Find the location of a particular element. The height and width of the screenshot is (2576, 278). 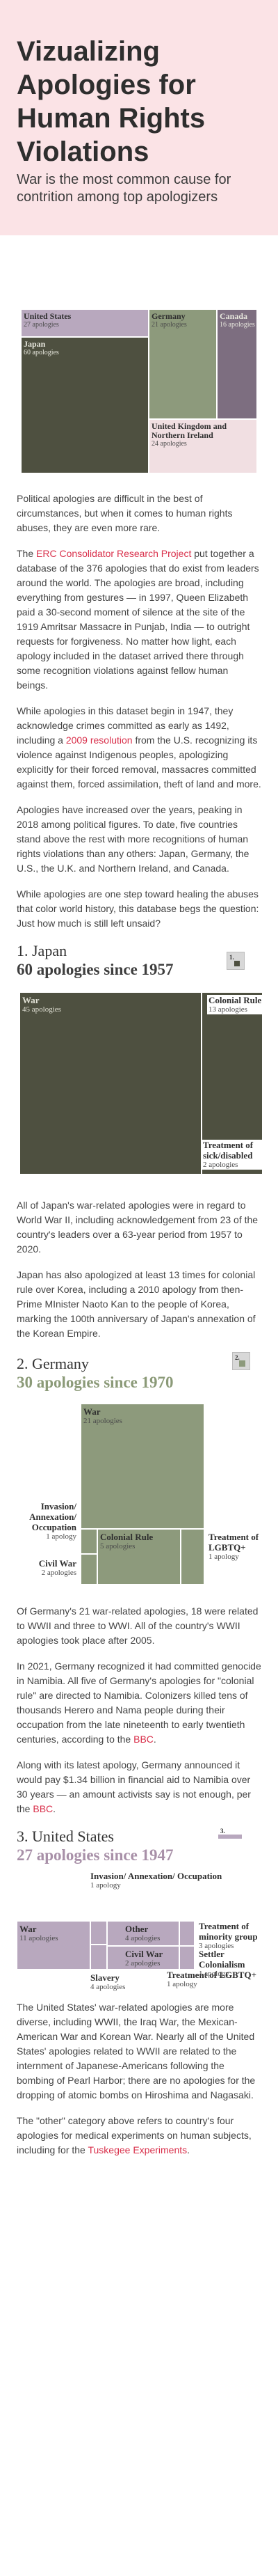

us-civilwar-label: Civil War 2 apologies is located at coordinates (144, 1958).